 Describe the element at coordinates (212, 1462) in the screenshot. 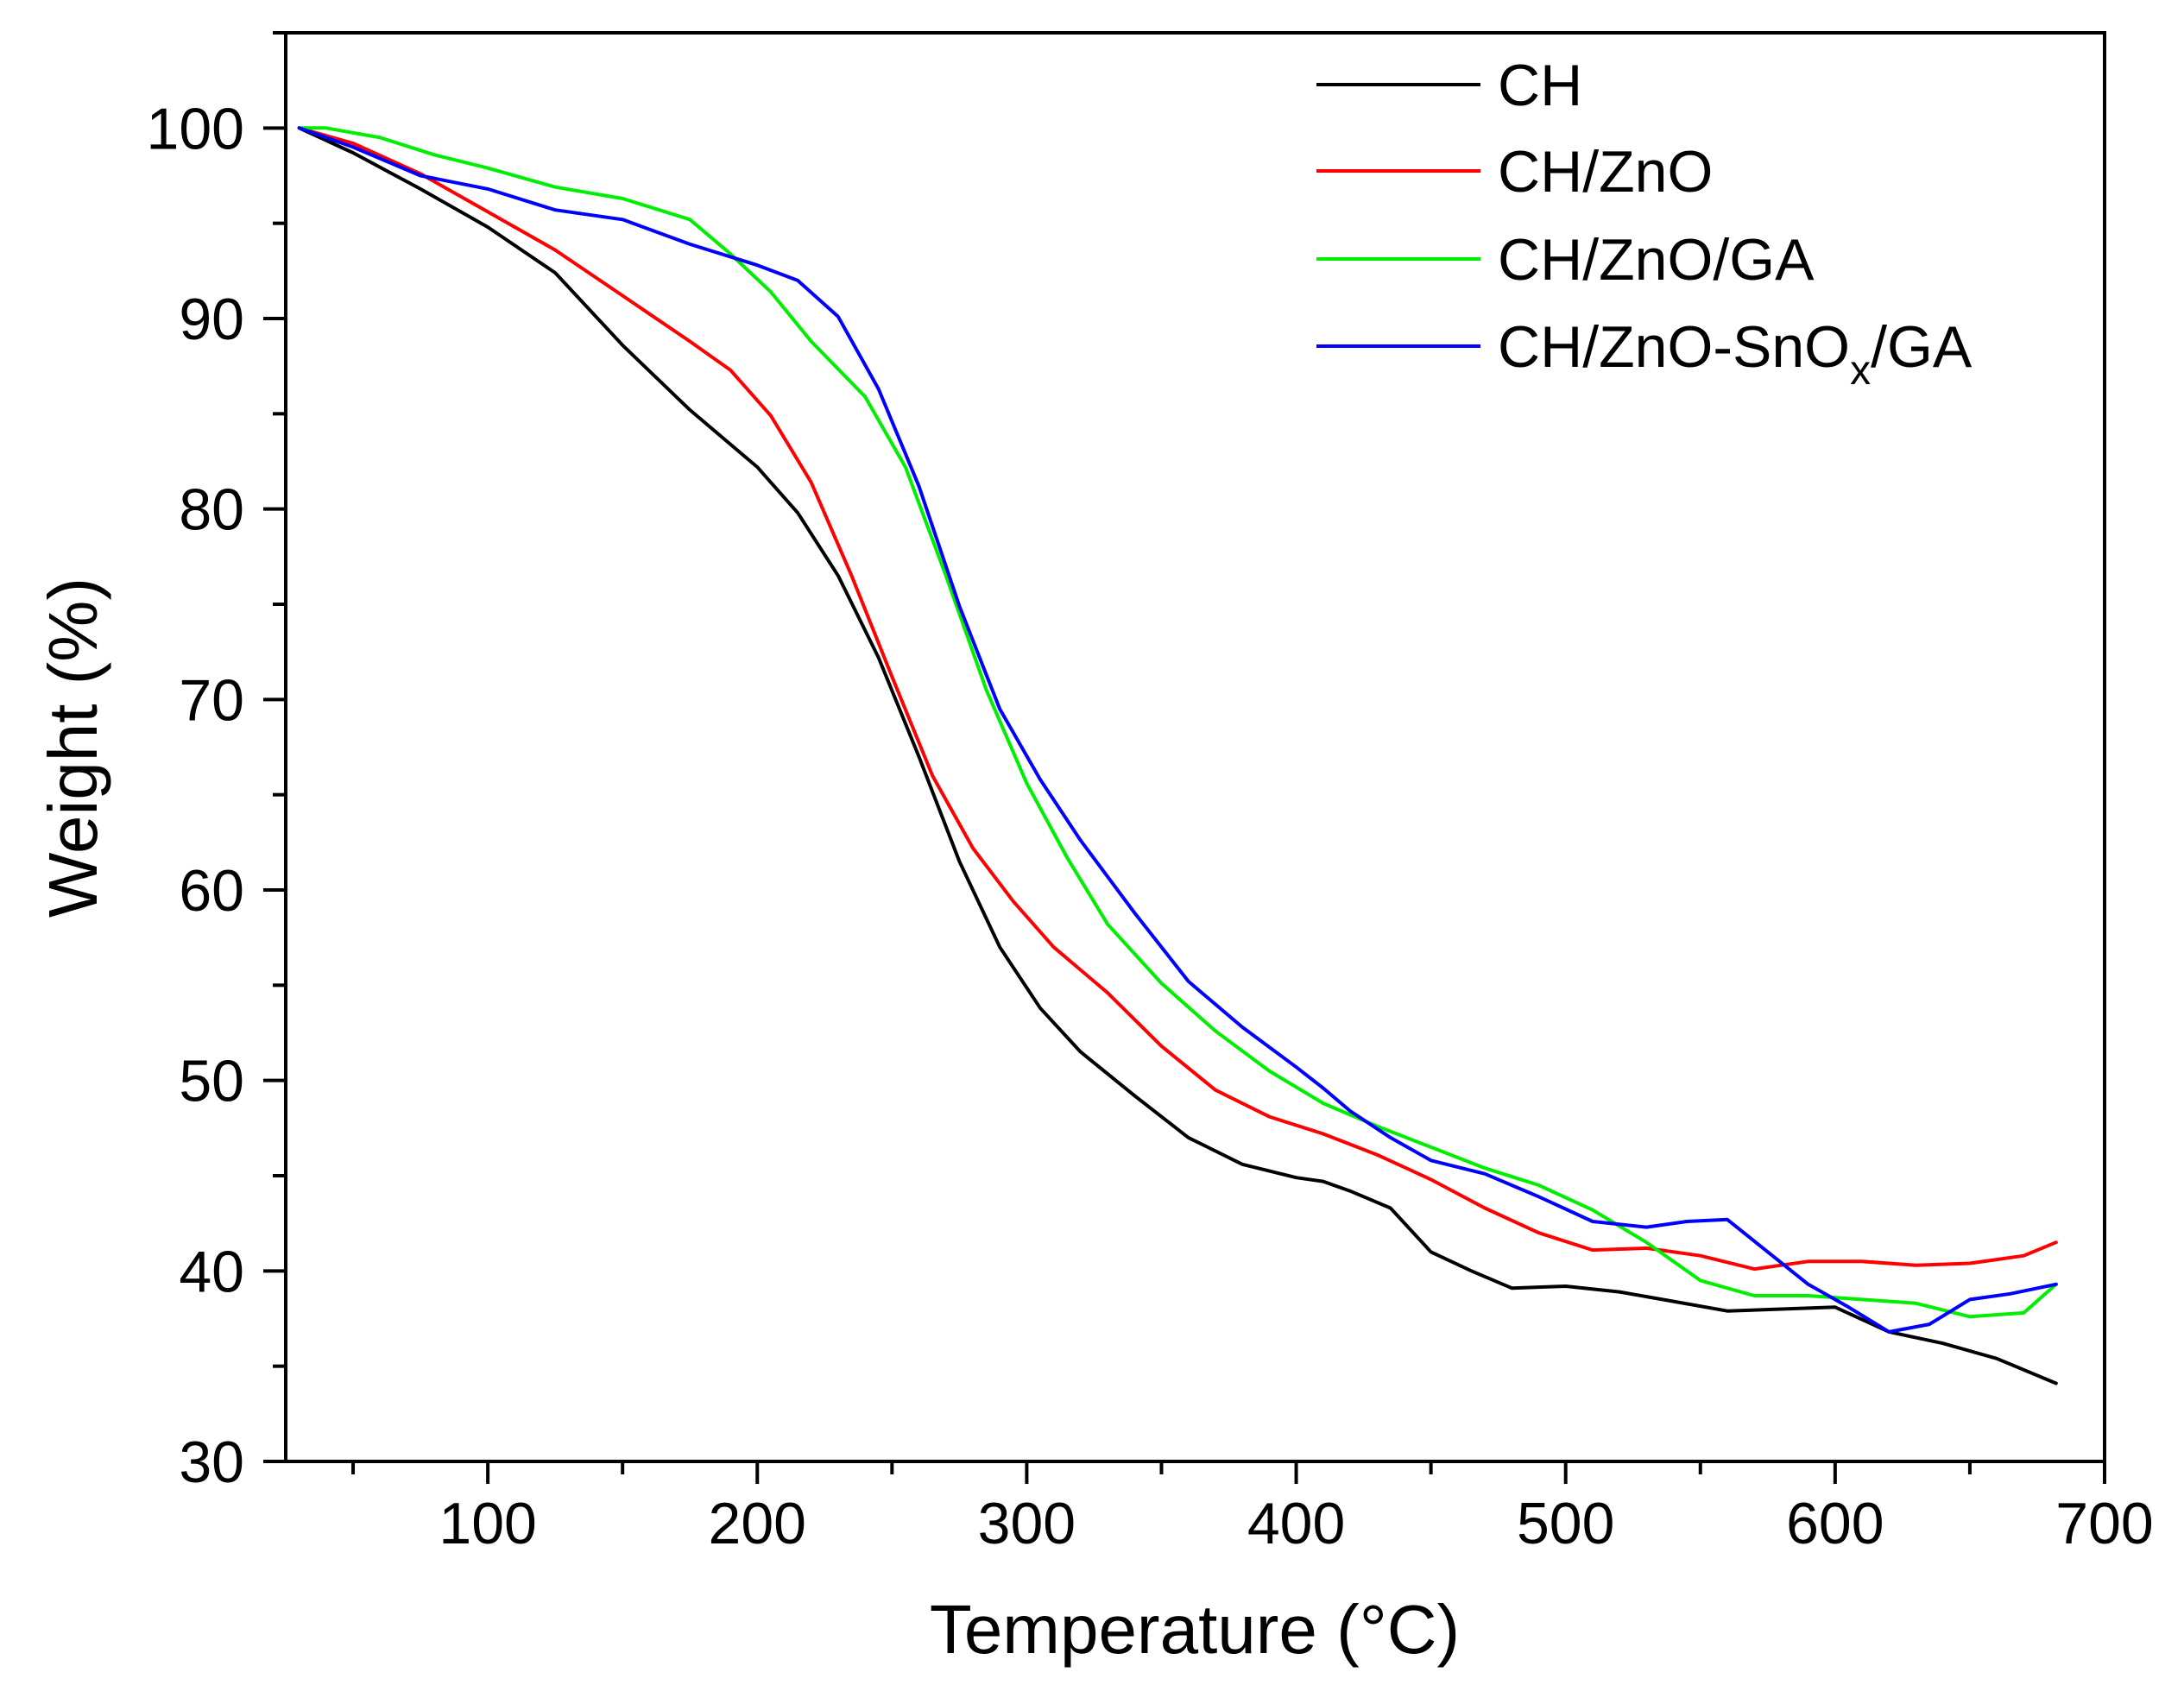

I see `y-tick-label: 30` at that location.